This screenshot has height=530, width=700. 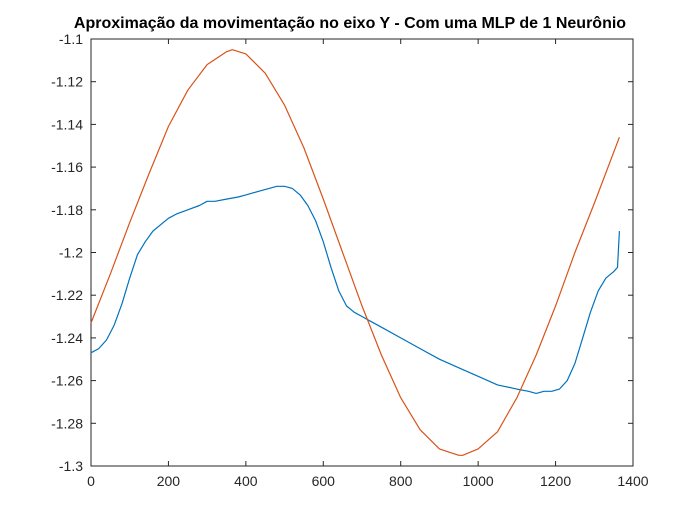 What do you see at coordinates (71, 253) in the screenshot?
I see `y-tick-label: -1.2` at bounding box center [71, 253].